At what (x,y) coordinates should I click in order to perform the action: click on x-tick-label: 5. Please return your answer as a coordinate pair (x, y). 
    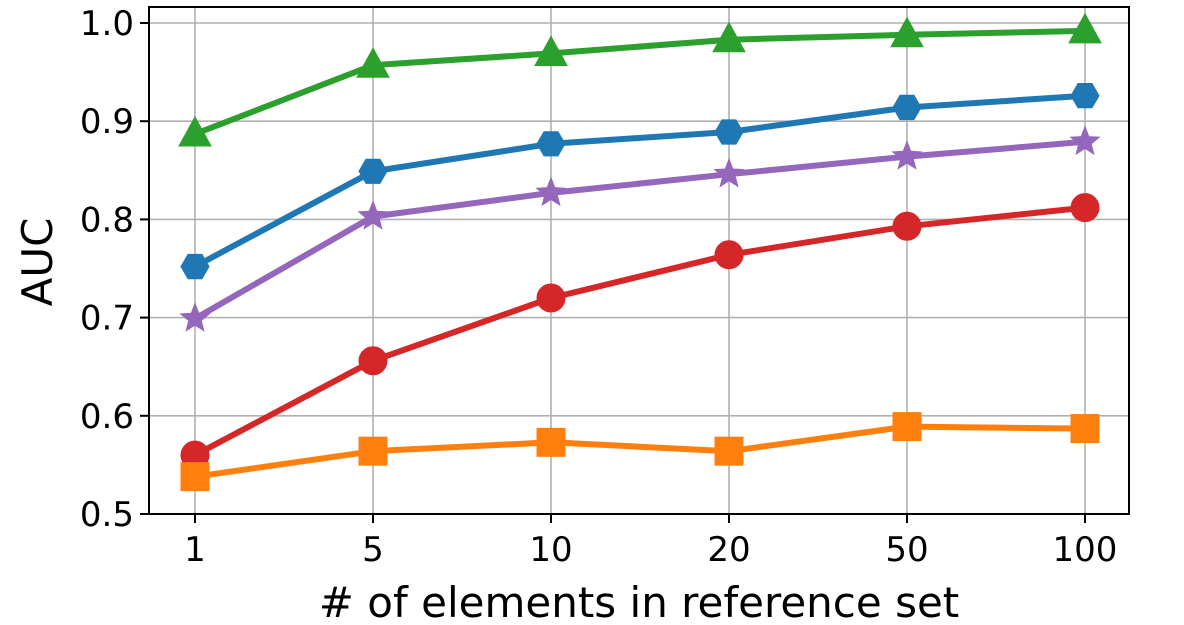
    Looking at the image, I should click on (373, 550).